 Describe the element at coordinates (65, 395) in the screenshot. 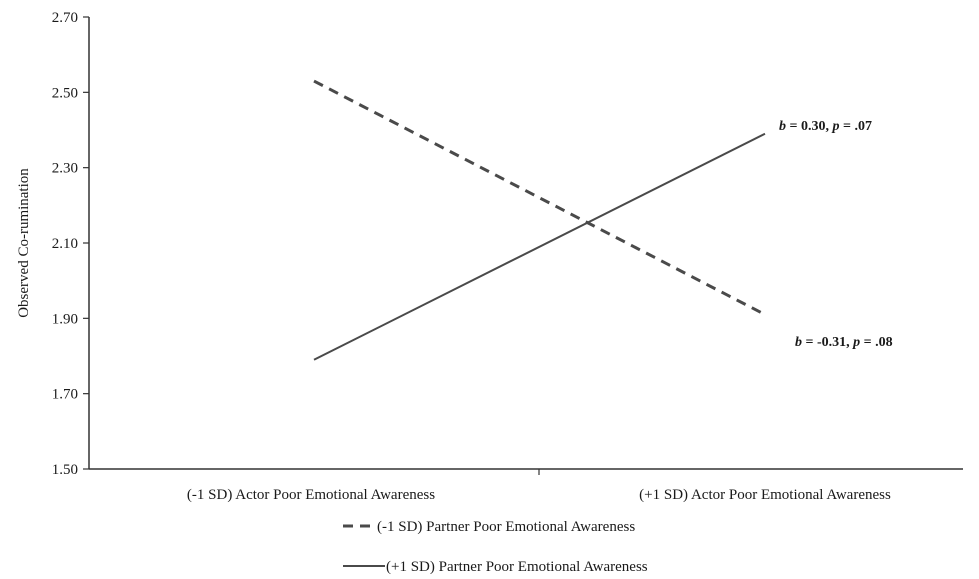

I see `y-tick-label: 1.70` at that location.